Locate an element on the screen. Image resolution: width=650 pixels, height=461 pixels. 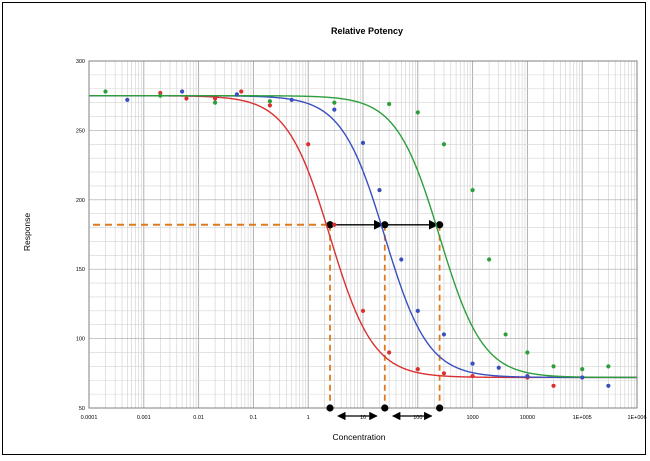
y-tick-label: 300 is located at coordinates (80, 62).